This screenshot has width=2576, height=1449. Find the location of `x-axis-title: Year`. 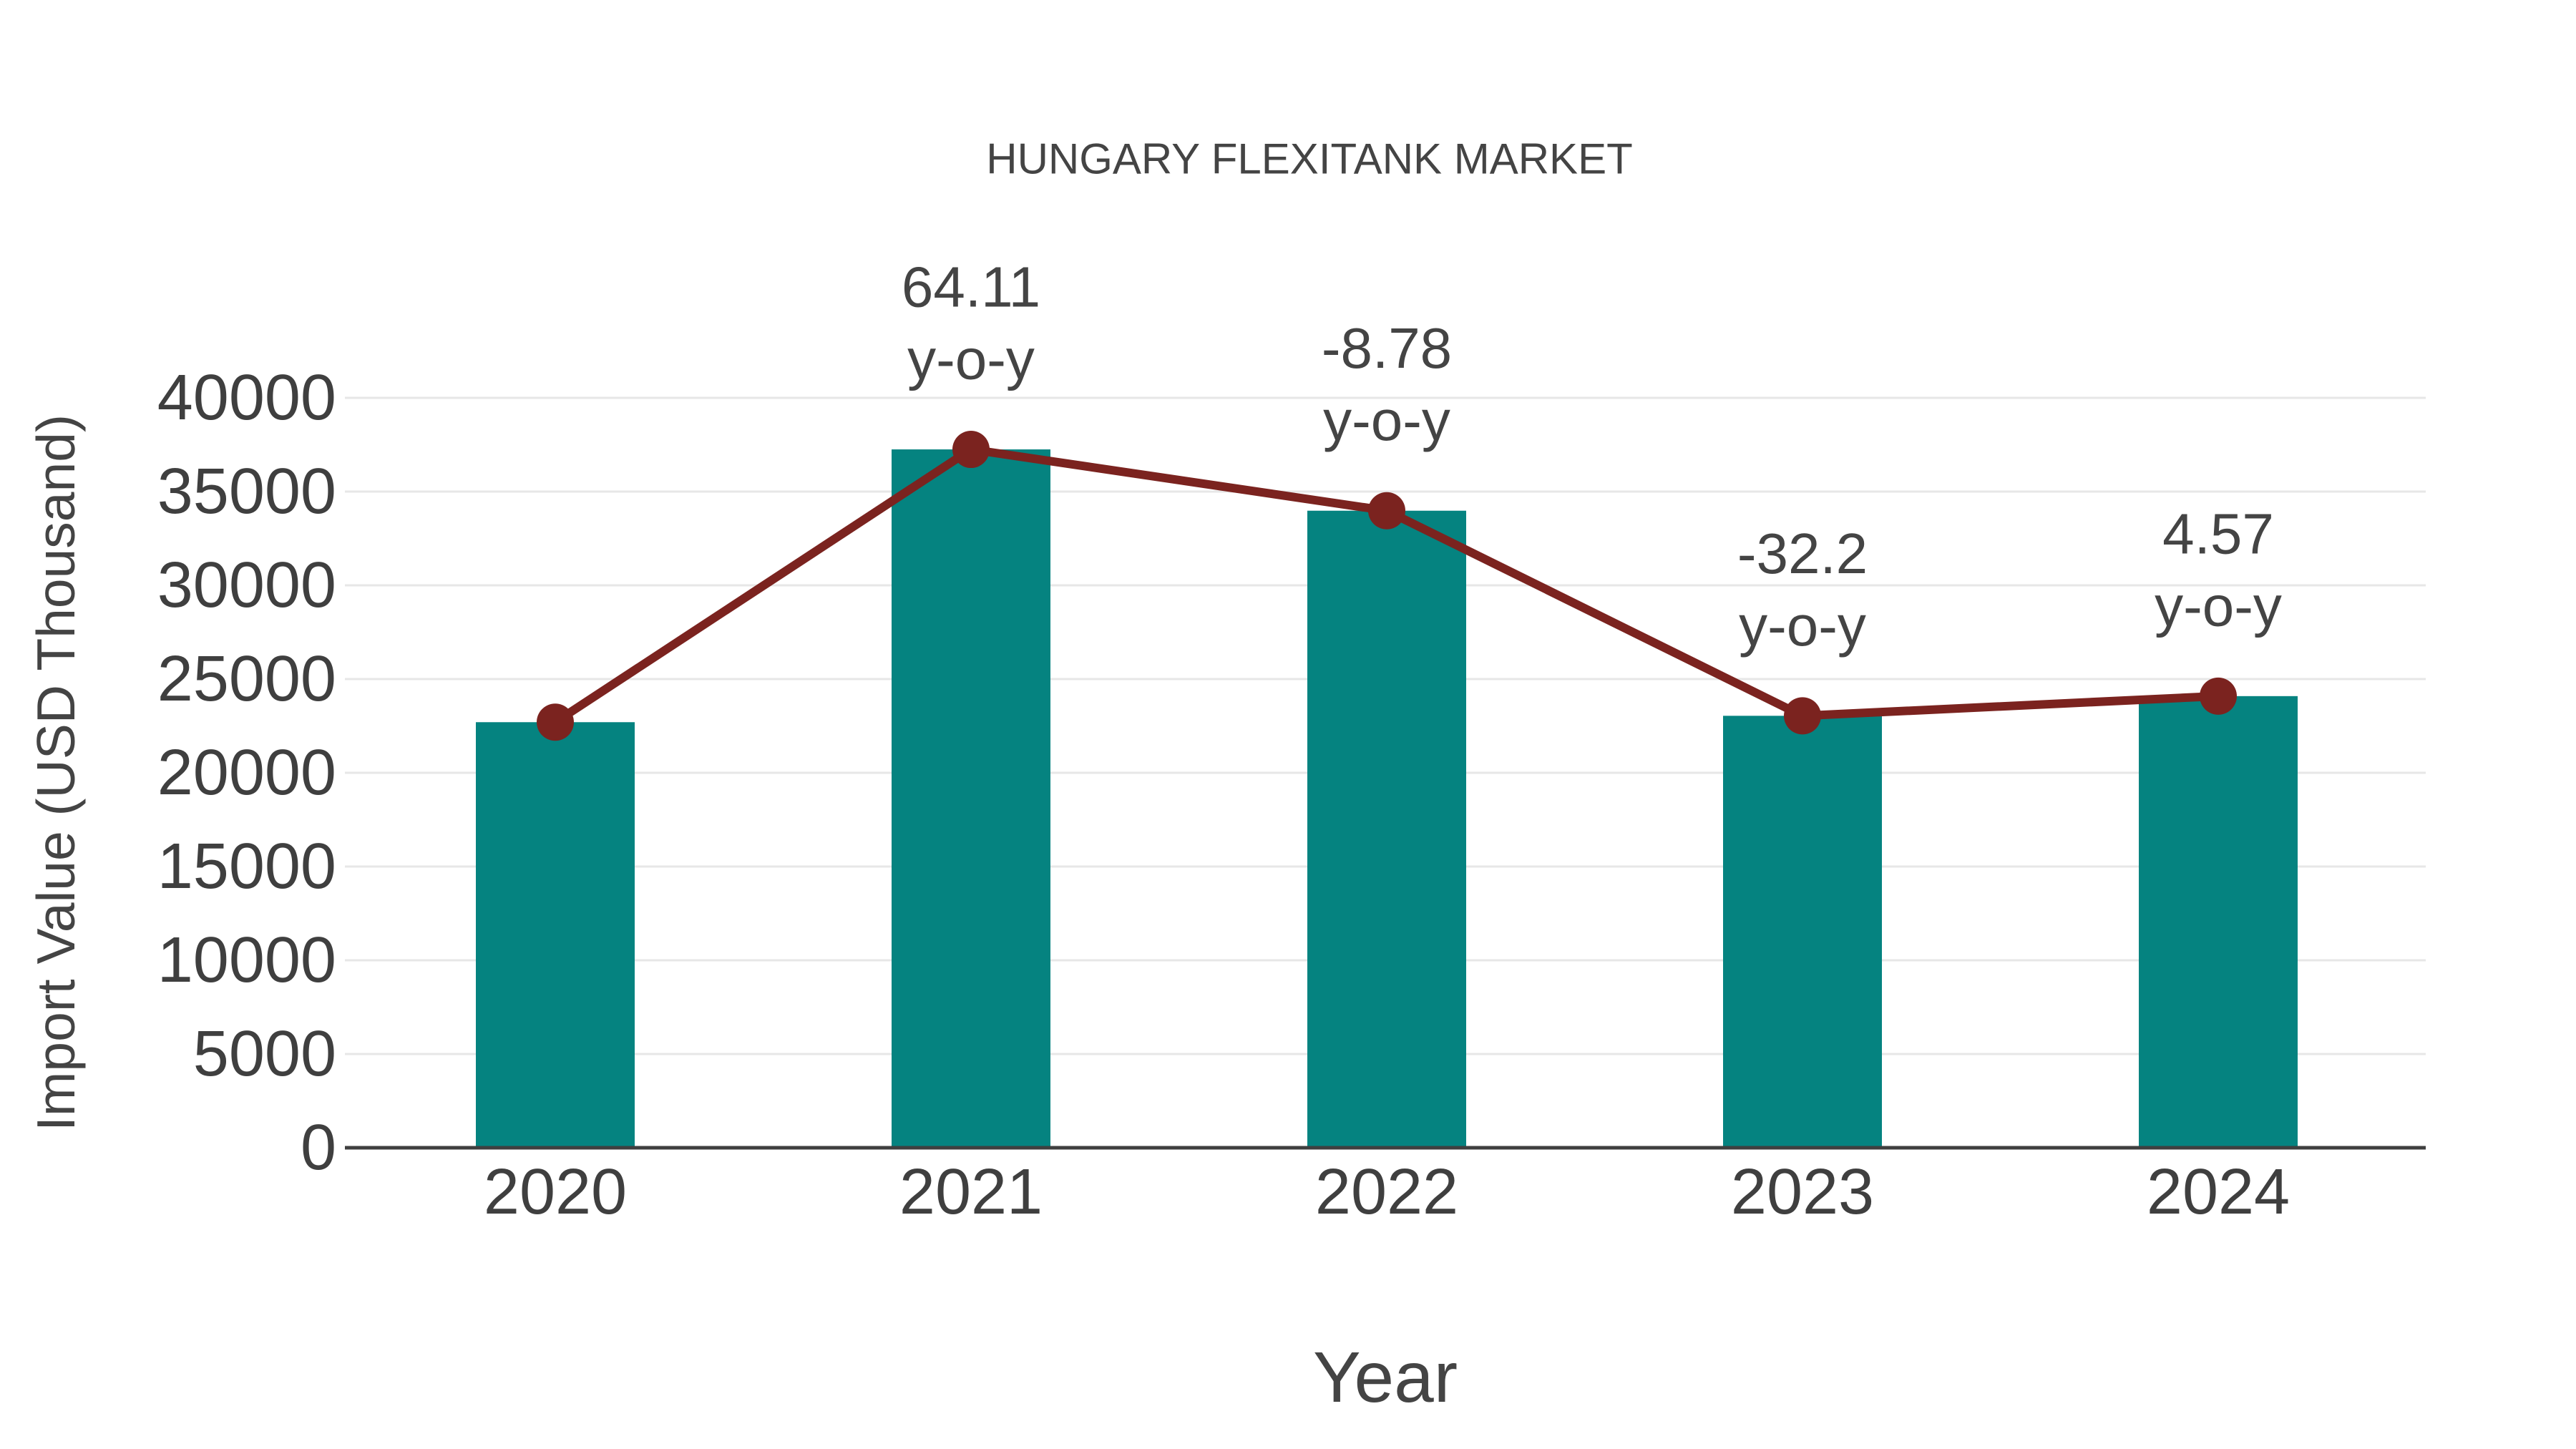

x-axis-title: Year is located at coordinates (1385, 1377).